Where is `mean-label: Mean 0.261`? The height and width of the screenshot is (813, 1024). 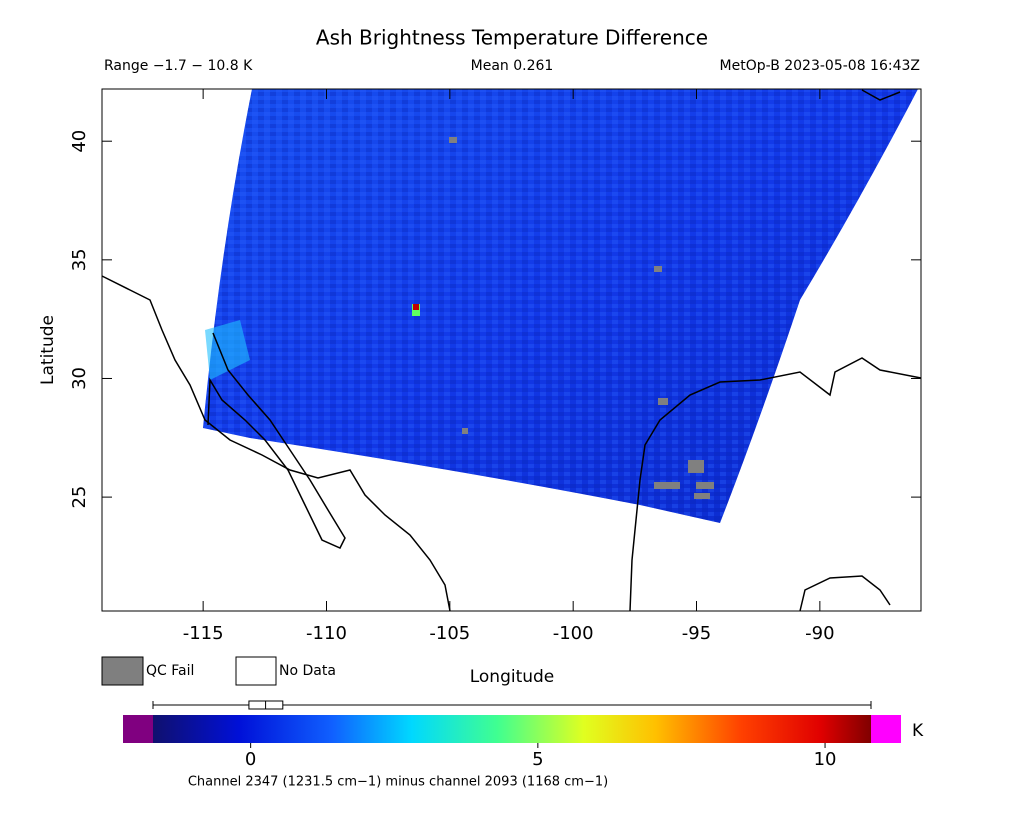 mean-label: Mean 0.261 is located at coordinates (512, 66).